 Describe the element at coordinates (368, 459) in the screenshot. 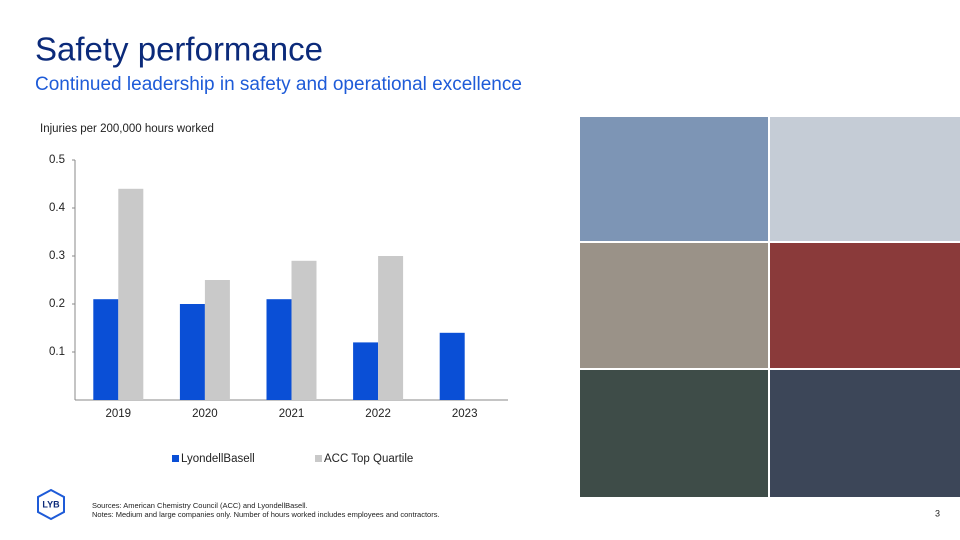

I see `legend-label: ACC Top Quartile` at that location.